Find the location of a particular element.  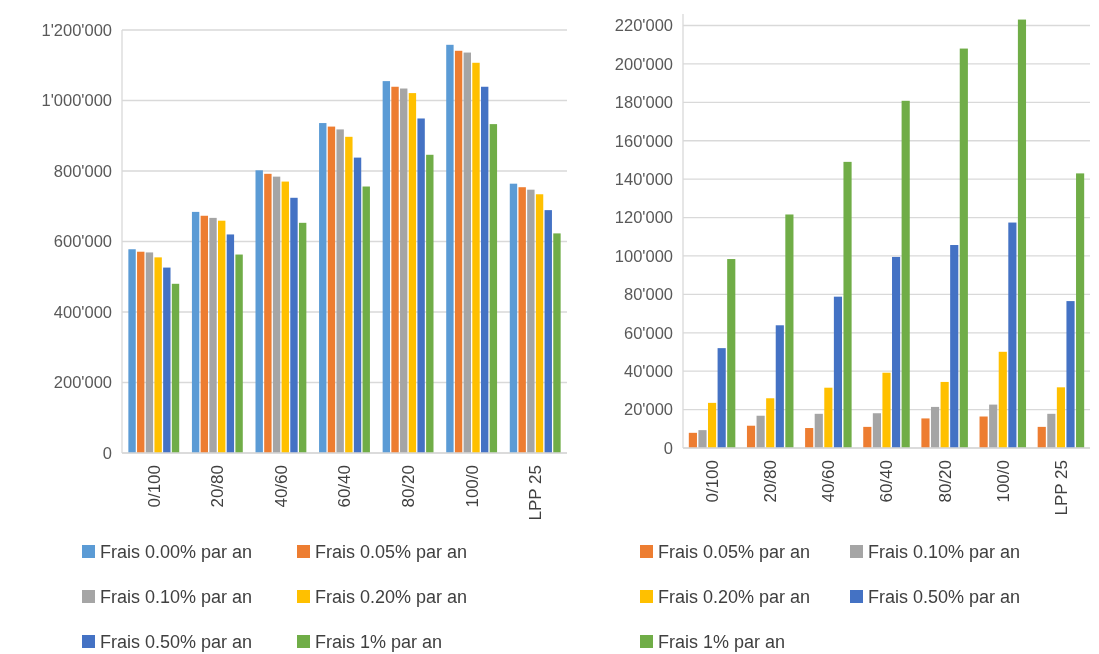

y-tick-label: 140'000 is located at coordinates (643, 178).